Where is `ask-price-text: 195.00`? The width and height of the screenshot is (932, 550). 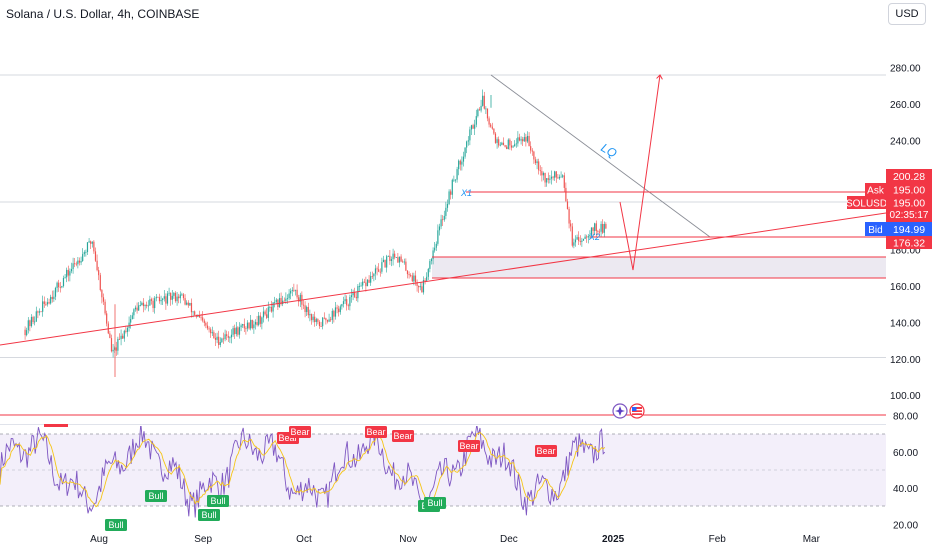
ask-price-text: 195.00 is located at coordinates (909, 191).